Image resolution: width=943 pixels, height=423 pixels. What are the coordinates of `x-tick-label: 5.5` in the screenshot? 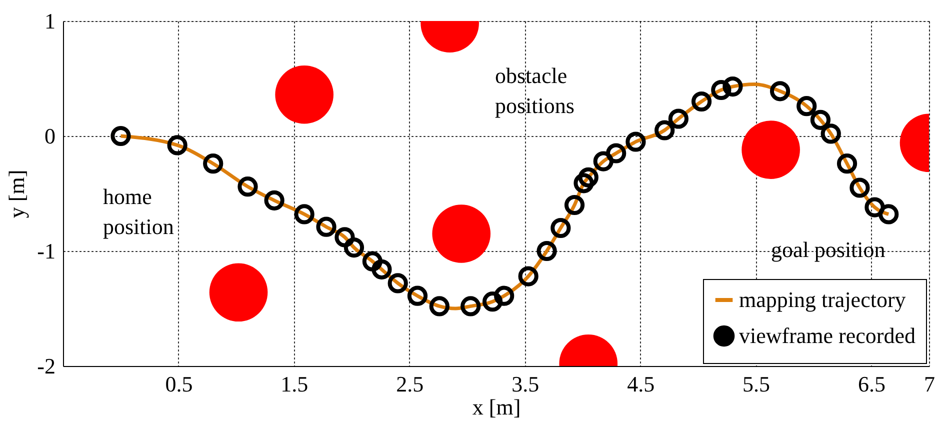 It's located at (756, 384).